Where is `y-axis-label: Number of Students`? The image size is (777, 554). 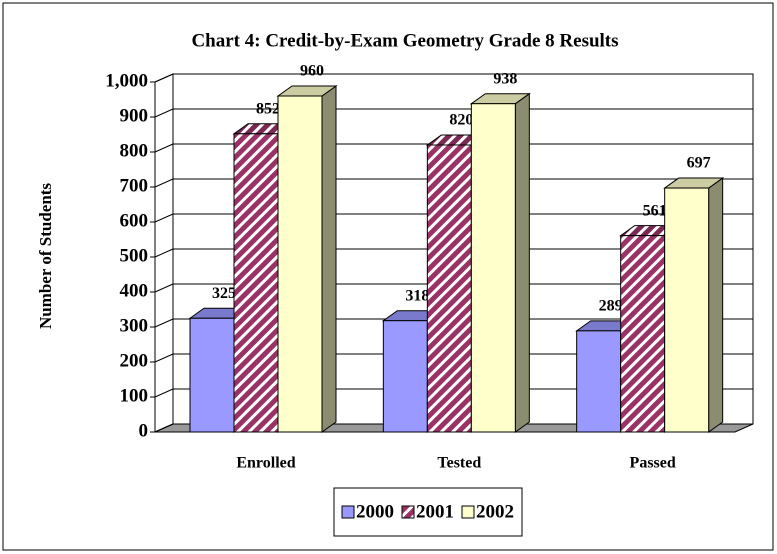 y-axis-label: Number of Students is located at coordinates (45, 256).